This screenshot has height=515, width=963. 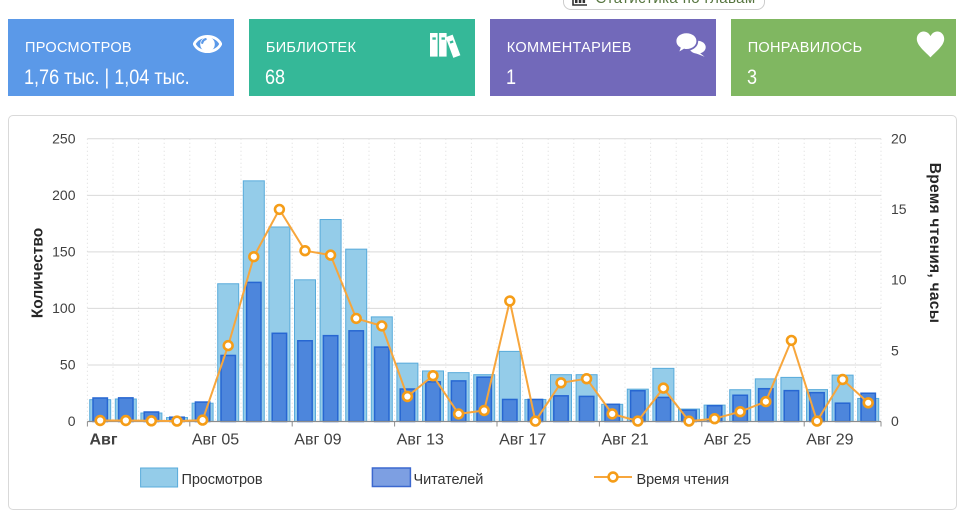 What do you see at coordinates (934, 243) in the screenshot?
I see `svg-text: Время чтения, часы` at bounding box center [934, 243].